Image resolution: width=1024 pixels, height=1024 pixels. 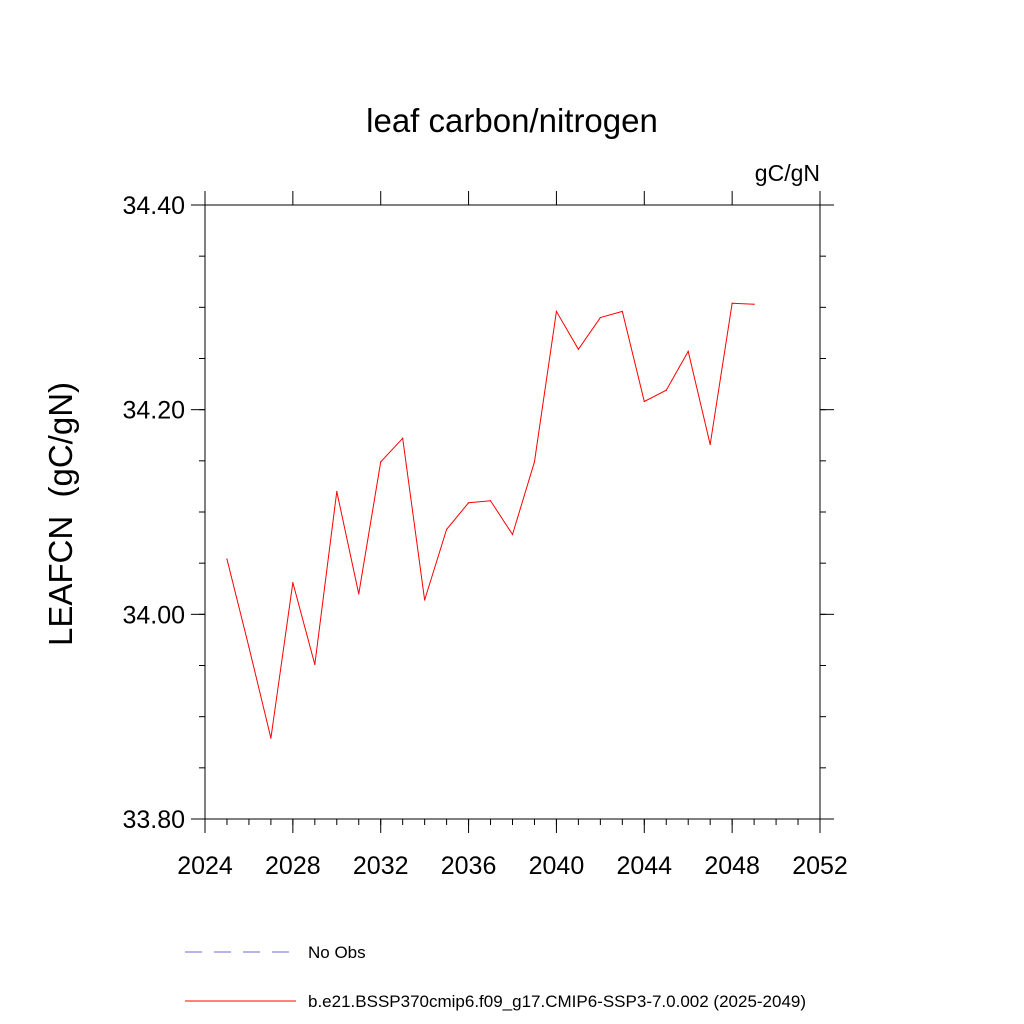 What do you see at coordinates (60, 514) in the screenshot?
I see `y-axis-label: LEAFCN (gC/gN)` at bounding box center [60, 514].